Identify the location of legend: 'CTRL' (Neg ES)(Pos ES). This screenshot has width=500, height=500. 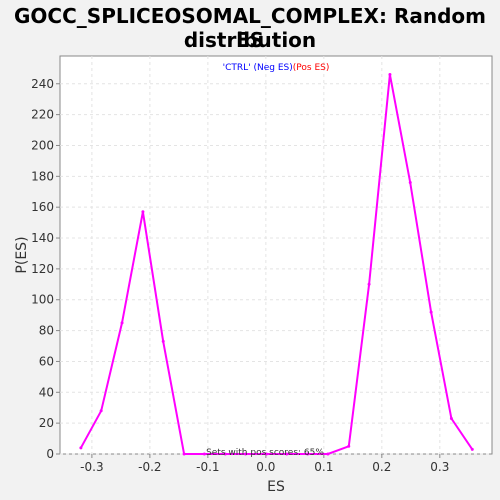
(276, 68).